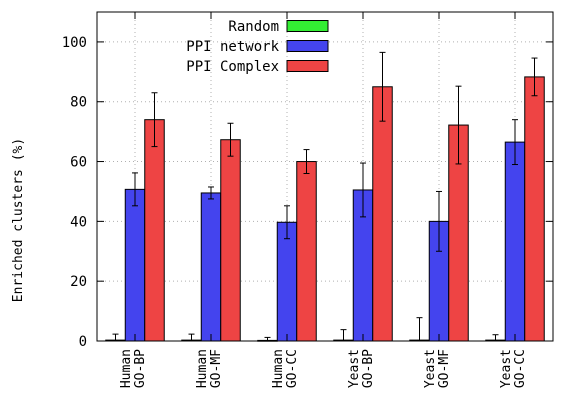 This screenshot has height=405, width=568. I want to click on y-axis-label: Enriched clusters (%), so click(18, 220).